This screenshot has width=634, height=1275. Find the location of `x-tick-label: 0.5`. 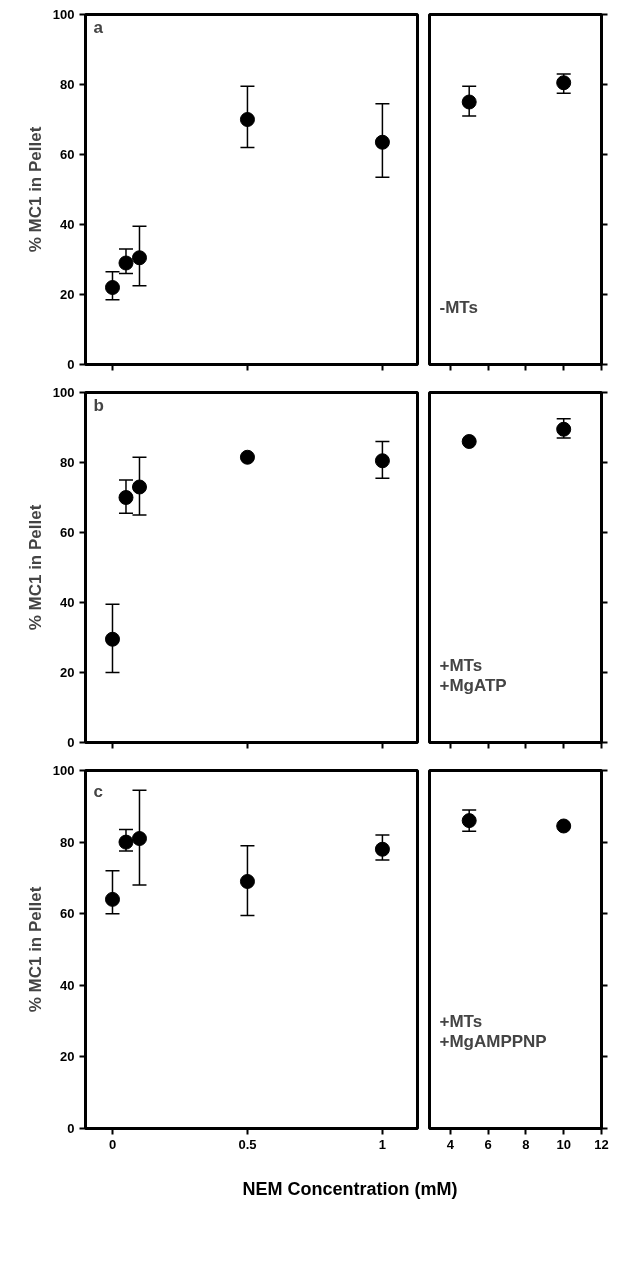

x-tick-label: 0.5 is located at coordinates (247, 1144).